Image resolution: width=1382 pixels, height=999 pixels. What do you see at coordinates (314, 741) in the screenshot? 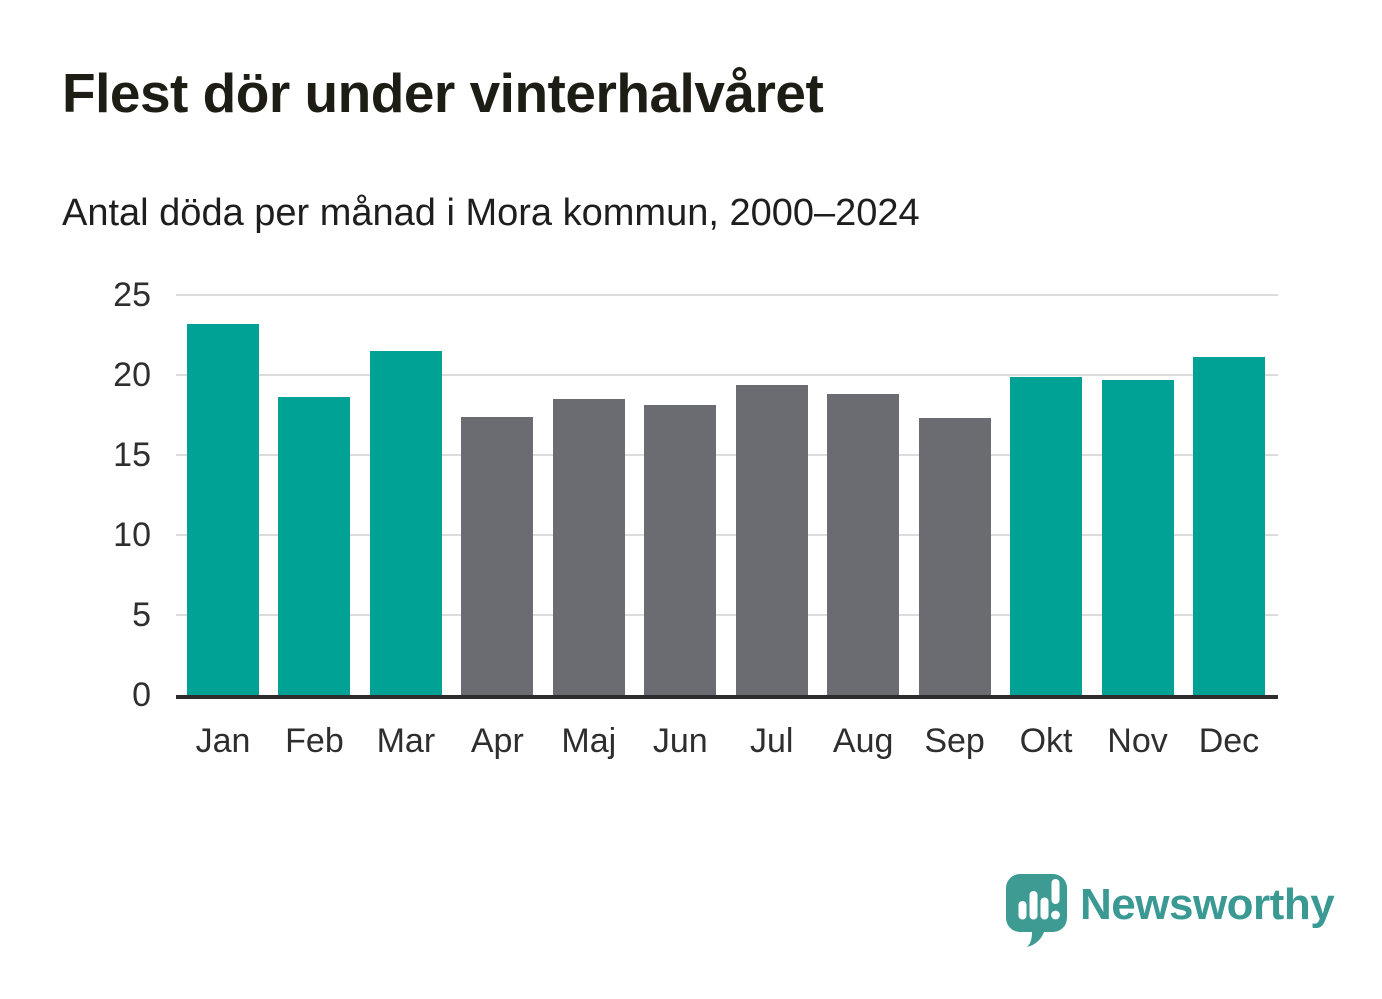
I see `x-label-feb: Feb` at bounding box center [314, 741].